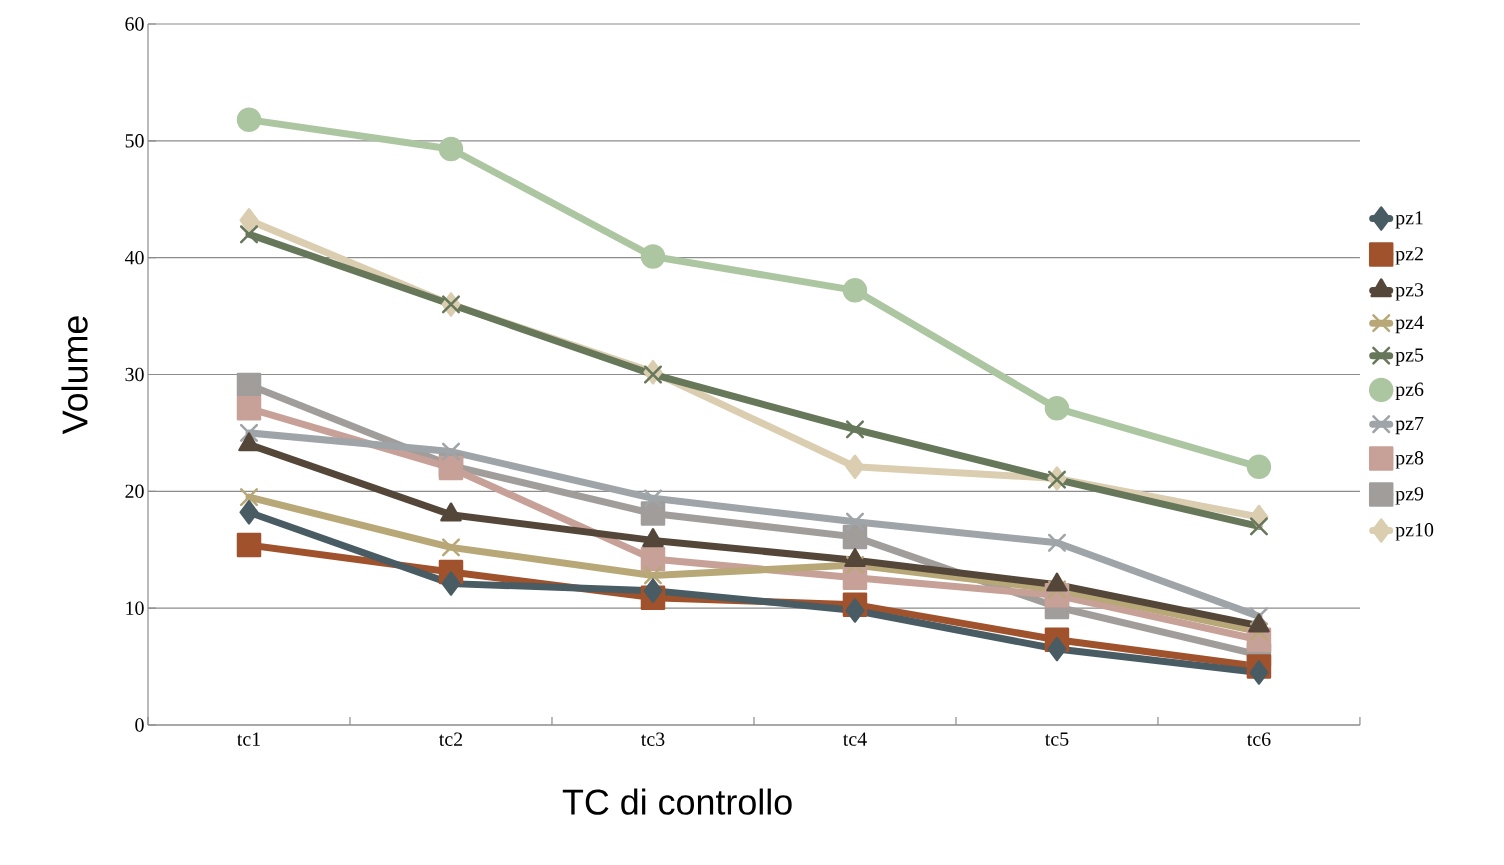  What do you see at coordinates (1409, 357) in the screenshot?
I see `legend-label: pz5` at bounding box center [1409, 357].